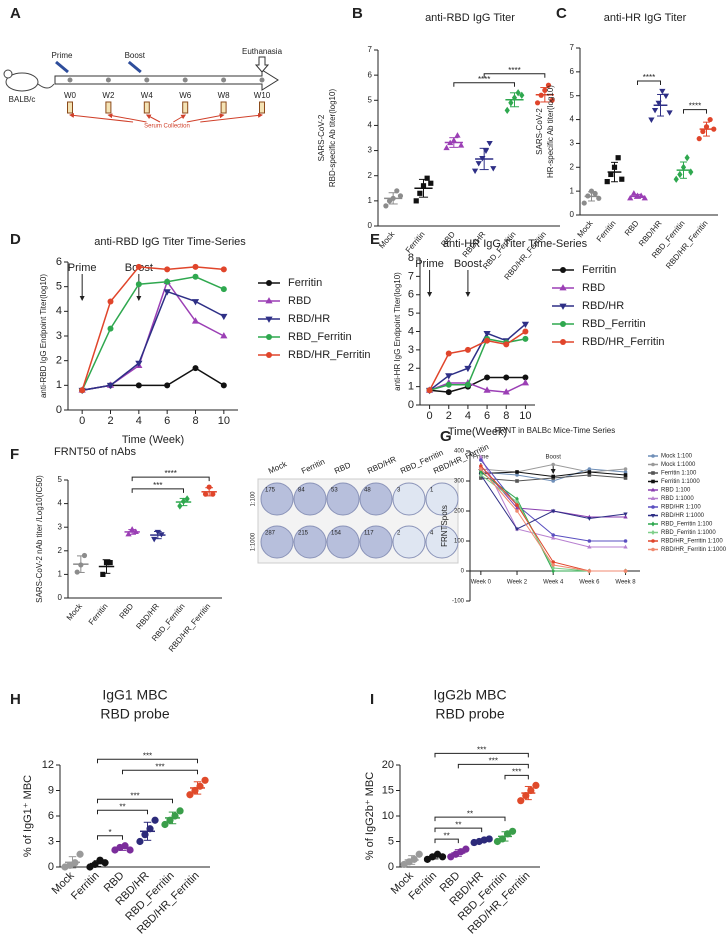 The height and width of the screenshot is (943, 727). What do you see at coordinates (468, 416) in the screenshot?
I see `x-tick-label: 4` at bounding box center [468, 416].